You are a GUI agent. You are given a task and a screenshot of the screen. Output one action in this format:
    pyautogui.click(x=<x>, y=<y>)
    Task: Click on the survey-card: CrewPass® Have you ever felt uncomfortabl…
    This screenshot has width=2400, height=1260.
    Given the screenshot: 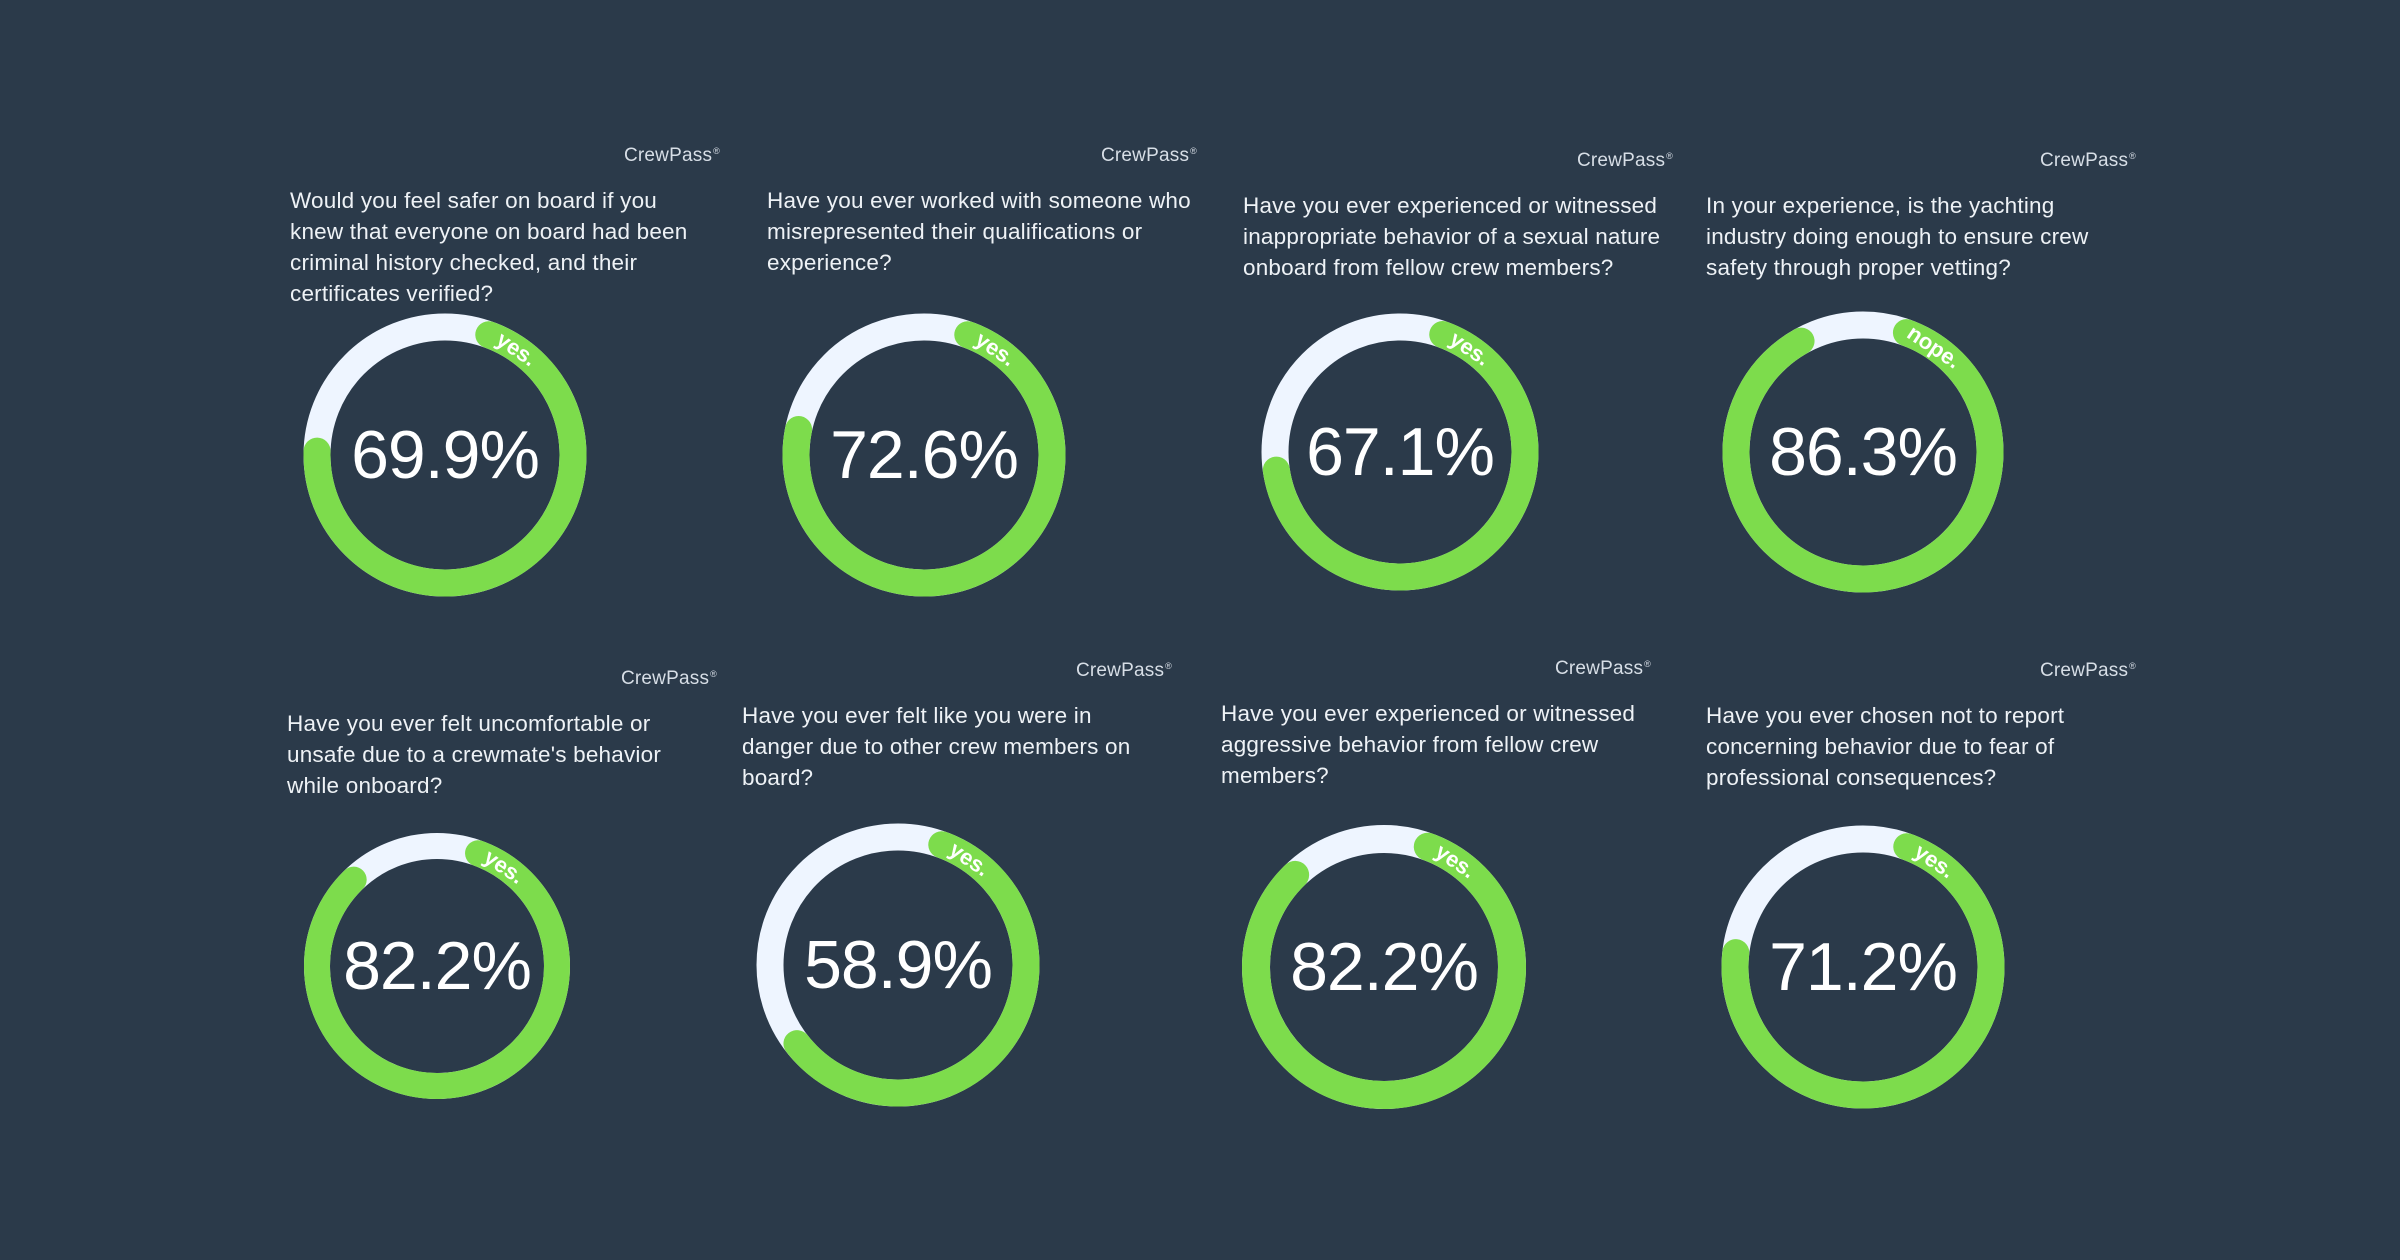 What is the action you would take?
    pyautogui.click(x=502, y=898)
    